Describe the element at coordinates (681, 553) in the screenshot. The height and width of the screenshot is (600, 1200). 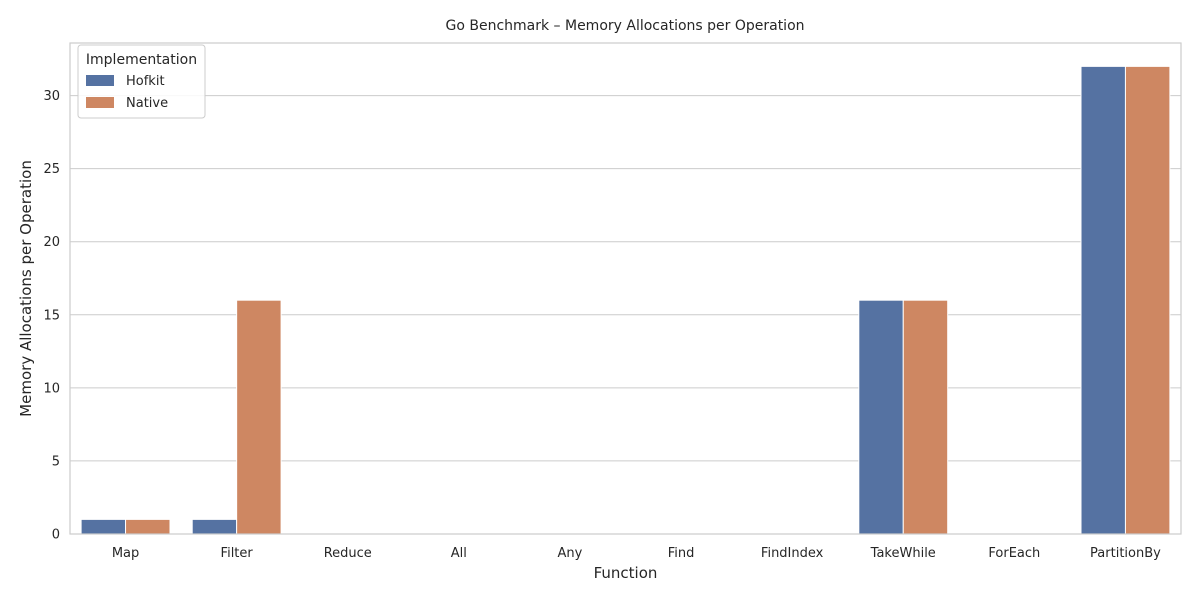
I see `x-tick-label: Find` at that location.